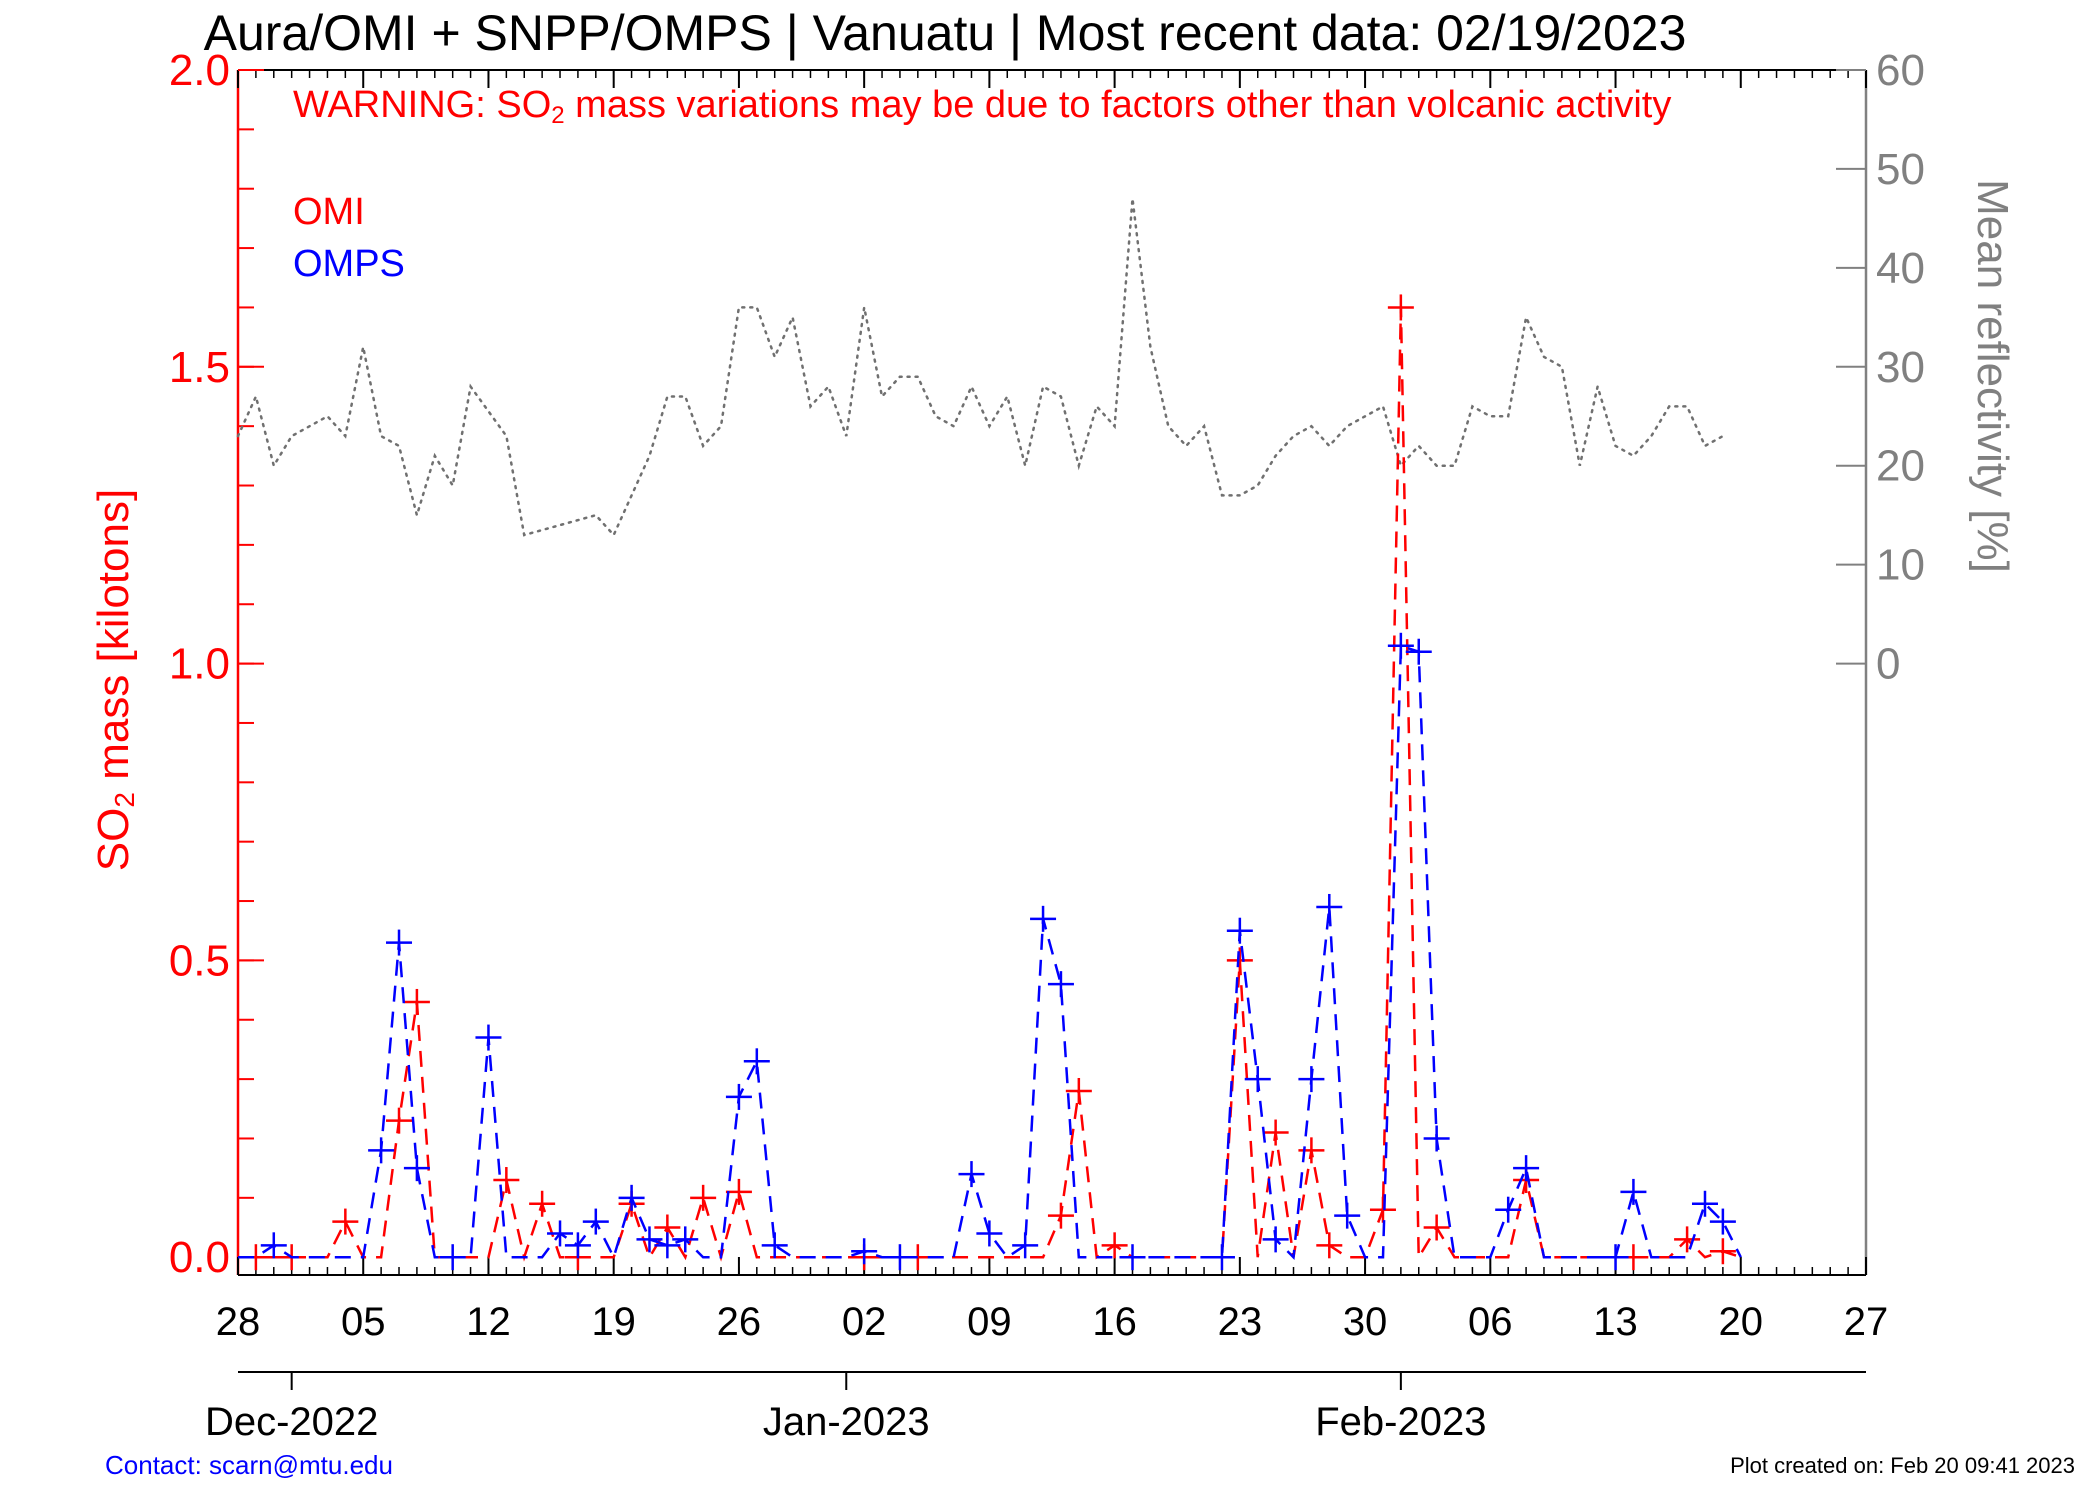  Describe the element at coordinates (124, 800) in the screenshot. I see `y-left-label-subscript: 2` at that location.